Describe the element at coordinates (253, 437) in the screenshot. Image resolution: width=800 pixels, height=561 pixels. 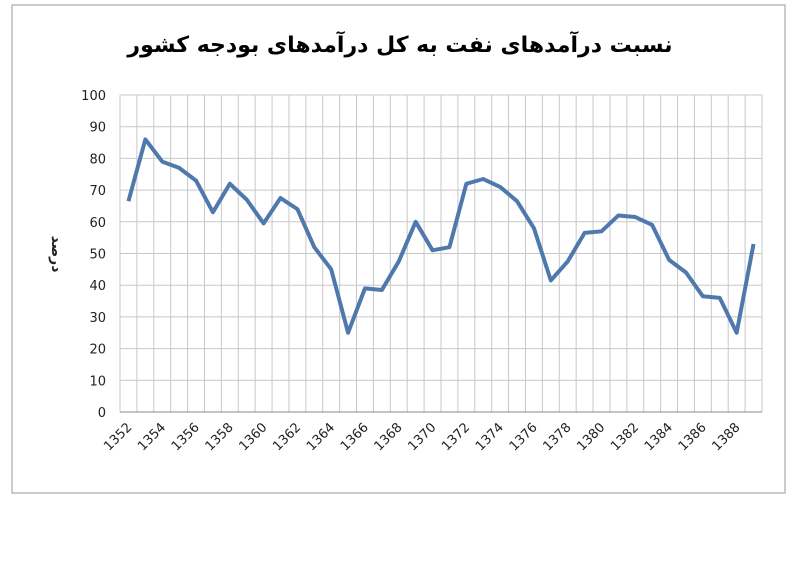
I see `x-tick-label: 1360` at that location.